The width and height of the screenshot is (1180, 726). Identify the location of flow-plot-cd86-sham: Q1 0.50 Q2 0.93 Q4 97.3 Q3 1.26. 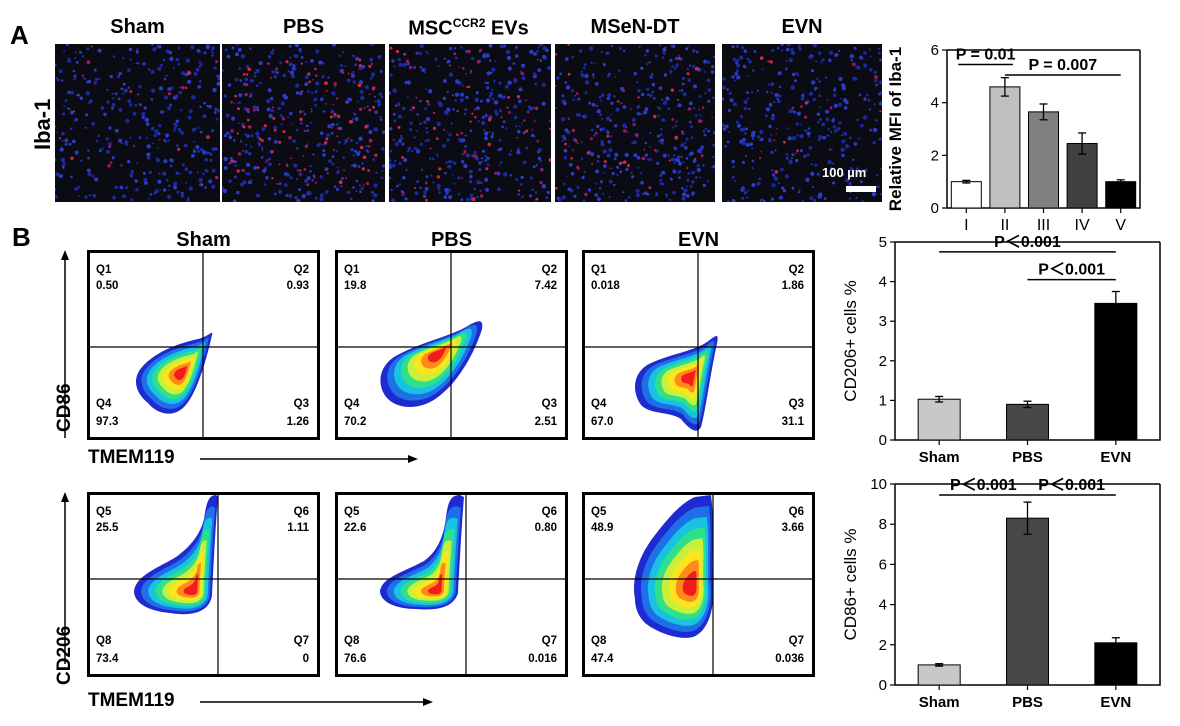
(203, 345).